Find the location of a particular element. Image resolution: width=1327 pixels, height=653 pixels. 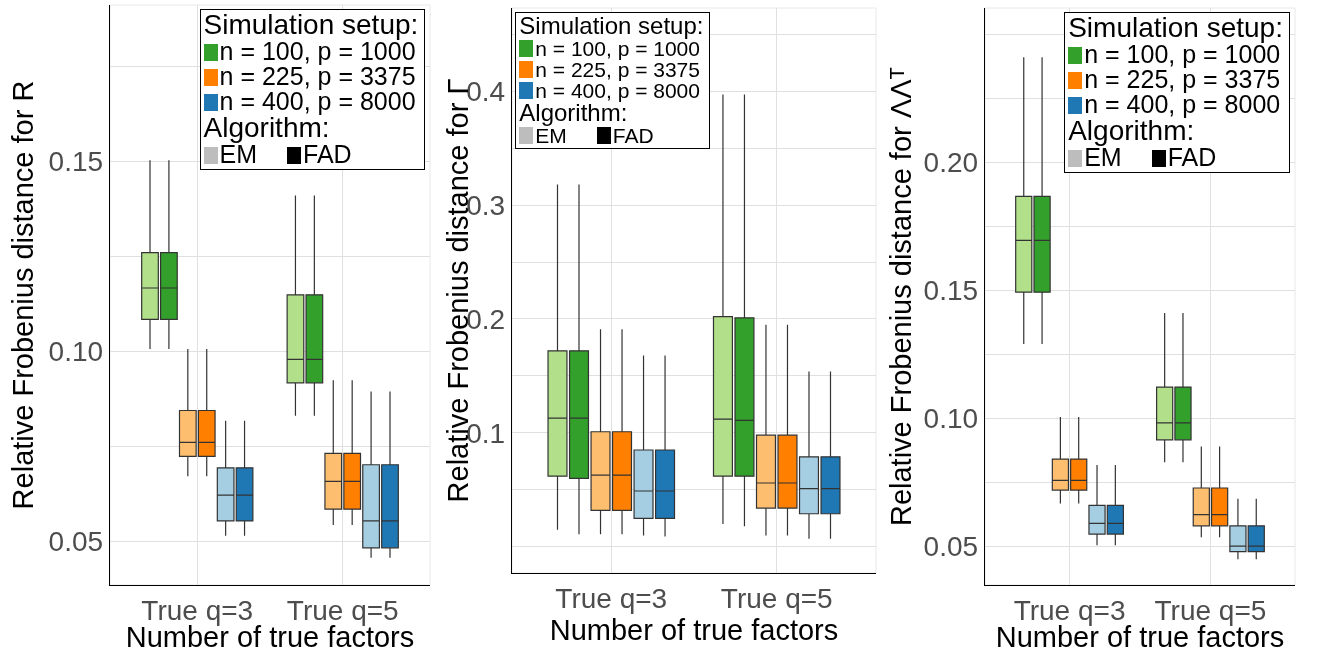

y-tick-label: 0.4 is located at coordinates (486, 91).